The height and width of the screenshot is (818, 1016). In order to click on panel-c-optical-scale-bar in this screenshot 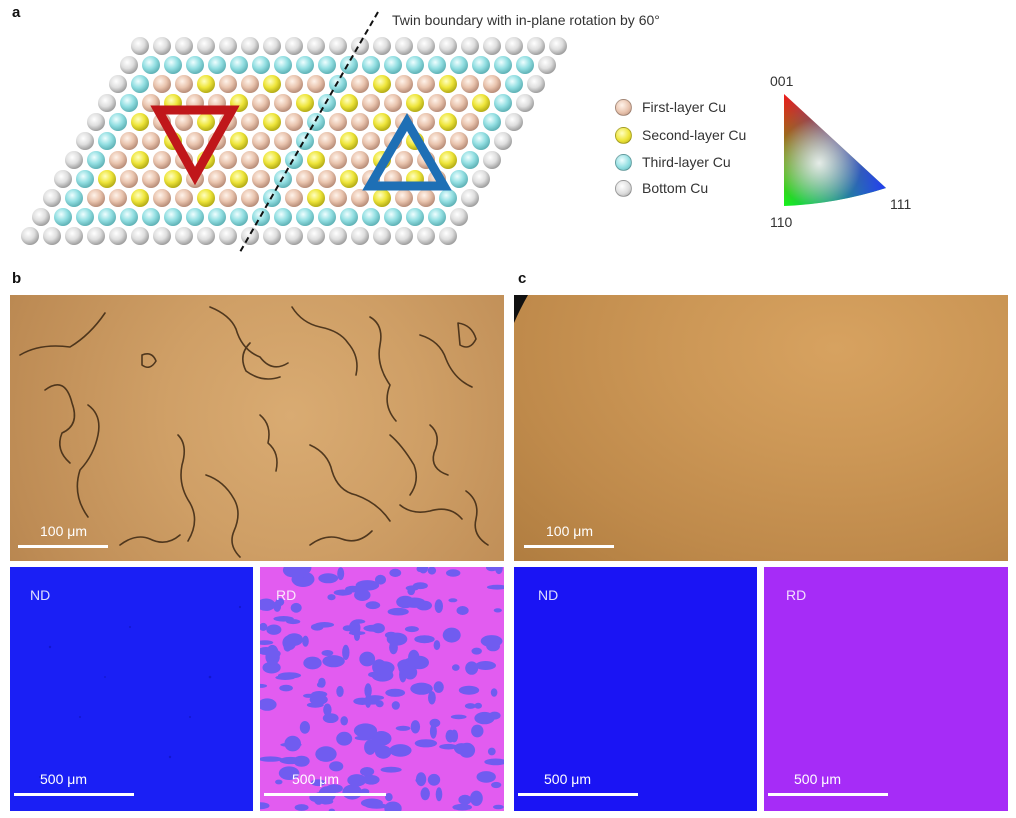, I will do `click(569, 546)`.